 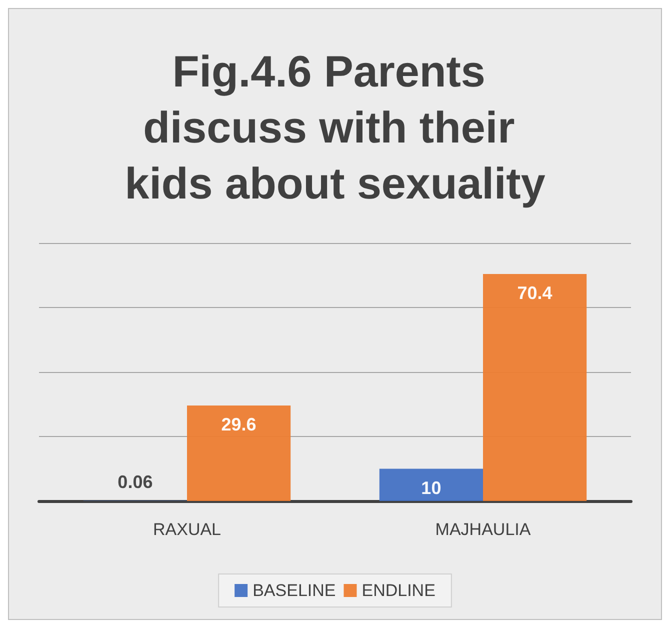 What do you see at coordinates (187, 529) in the screenshot?
I see `x-tick-label: RAXUAL` at bounding box center [187, 529].